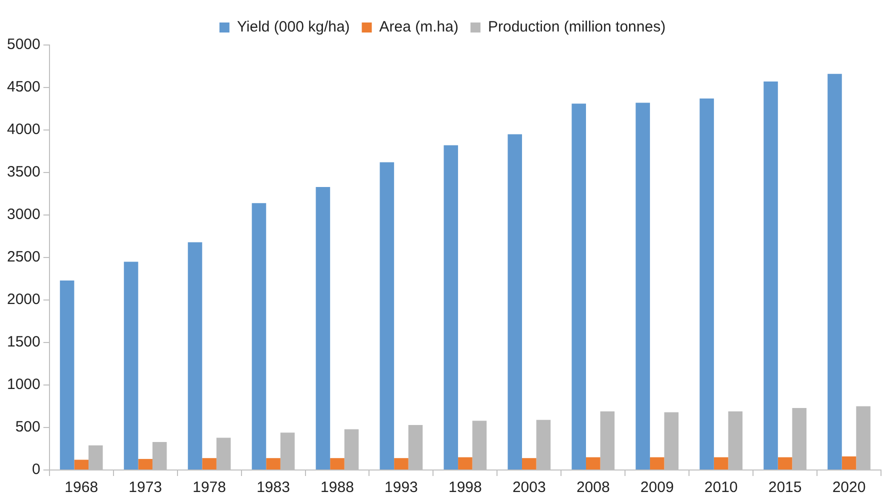  I want to click on y-tick-label: 4000, so click(23, 129).